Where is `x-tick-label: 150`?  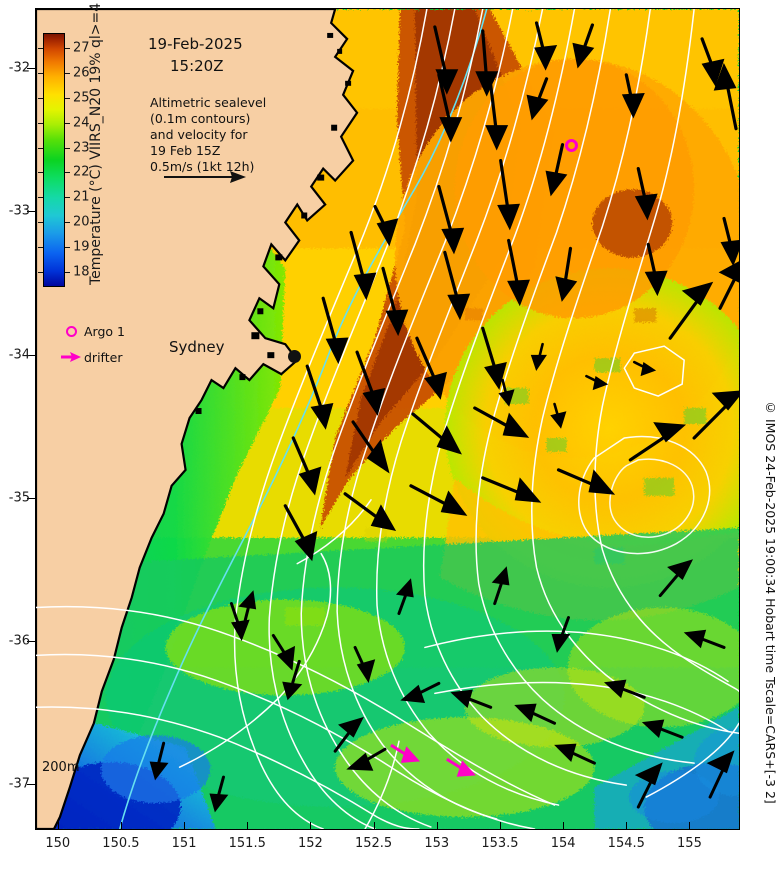 x-tick-label: 150 is located at coordinates (58, 843).